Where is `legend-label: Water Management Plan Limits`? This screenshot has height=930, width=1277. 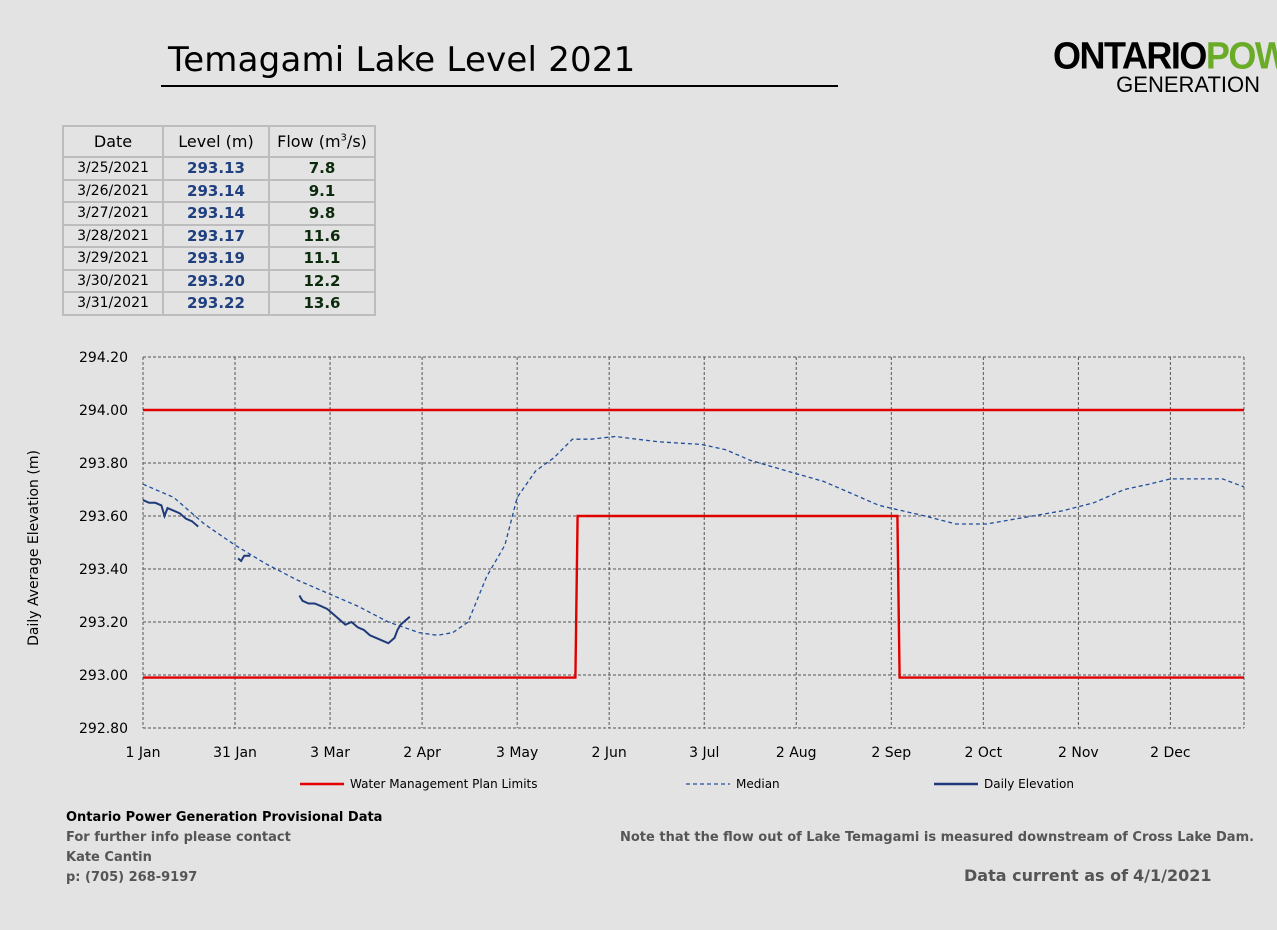 legend-label: Water Management Plan Limits is located at coordinates (444, 784).